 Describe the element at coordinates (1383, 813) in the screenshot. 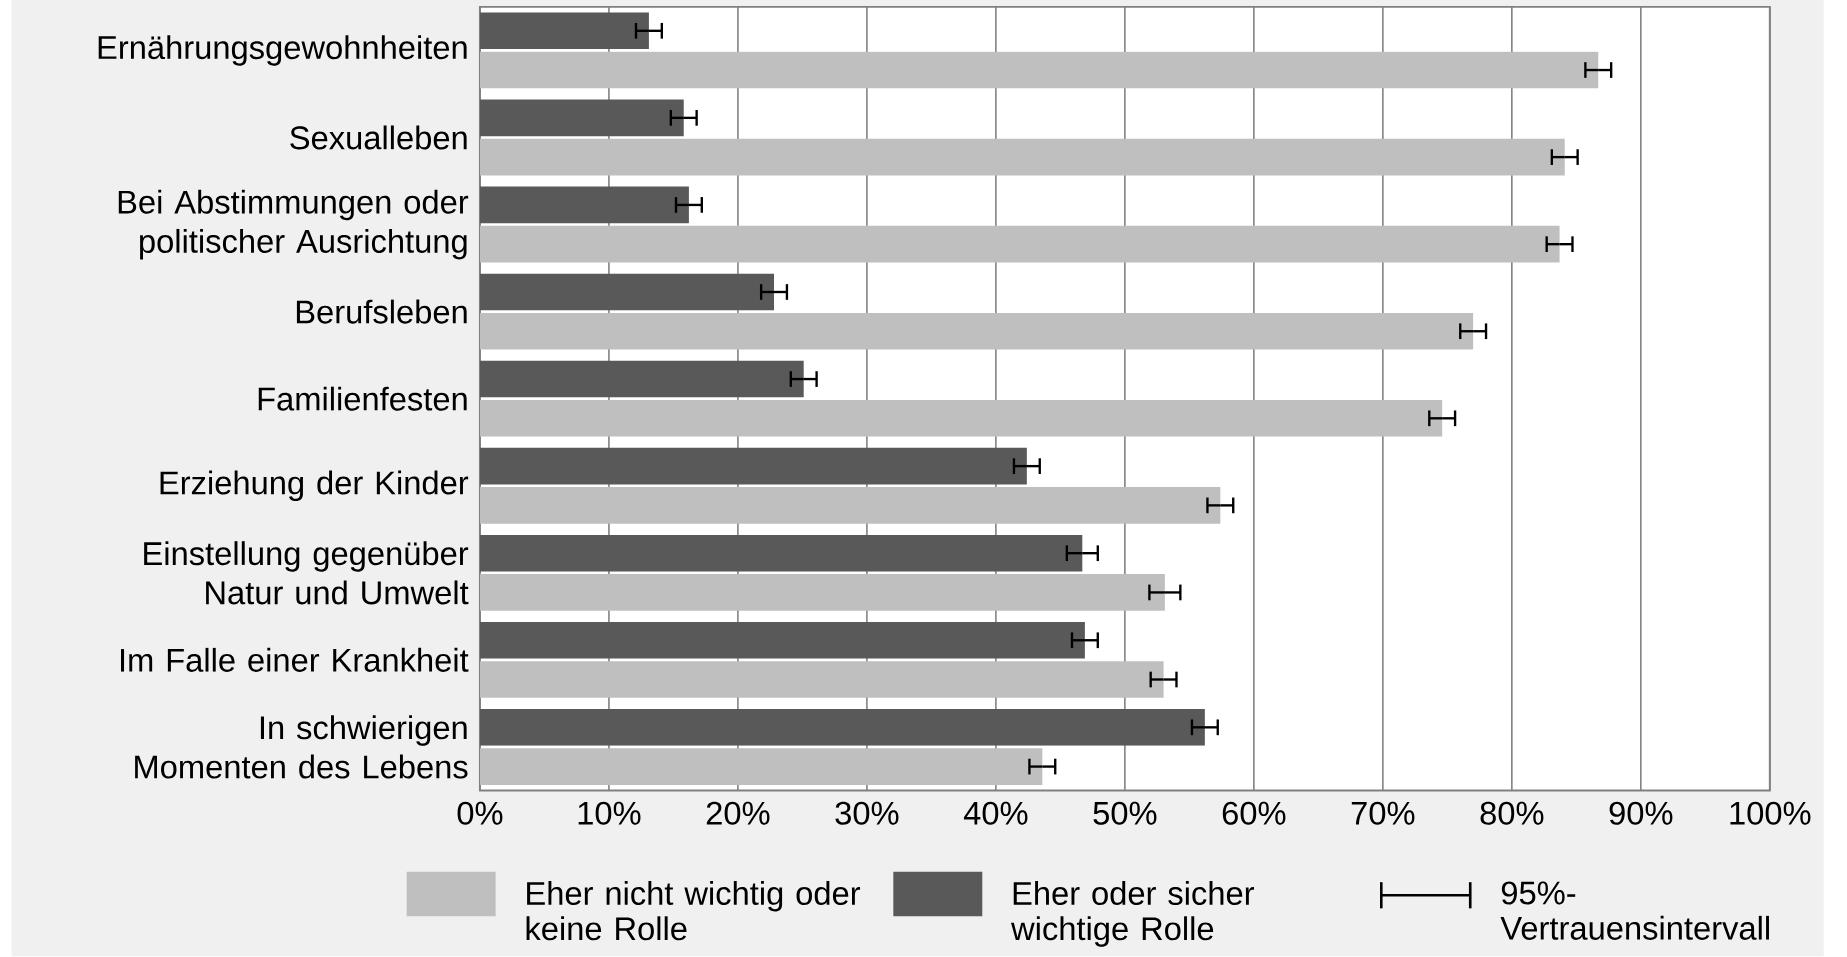

I see `x-tick-label: 70%` at that location.